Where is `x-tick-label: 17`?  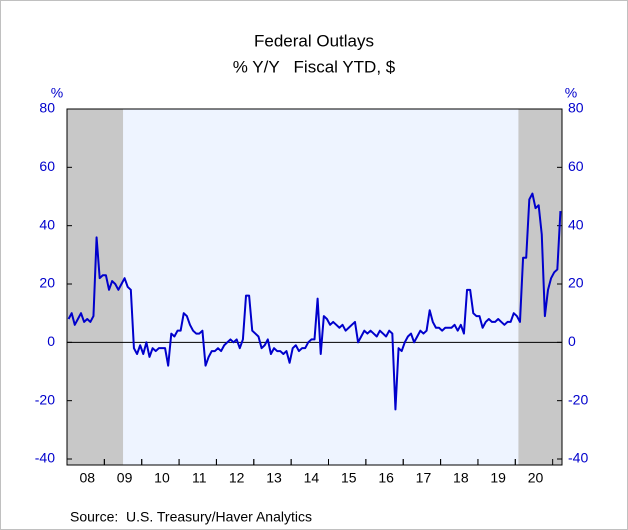
x-tick-label: 17 is located at coordinates (424, 478).